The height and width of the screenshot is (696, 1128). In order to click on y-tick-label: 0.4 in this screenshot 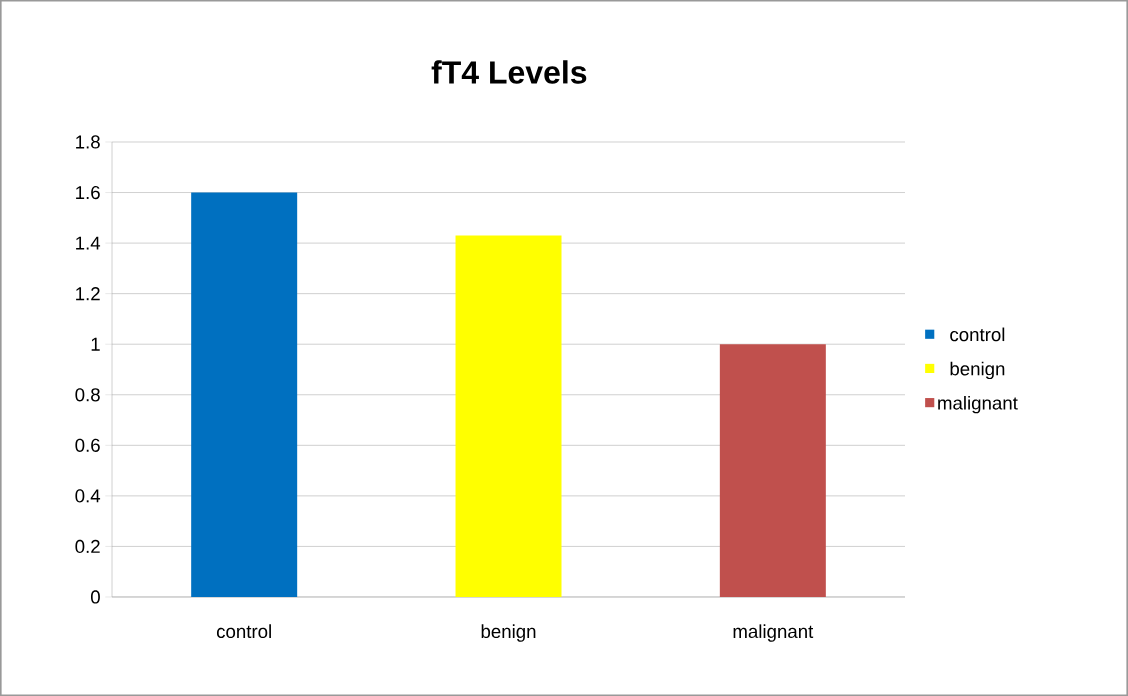, I will do `click(88, 496)`.